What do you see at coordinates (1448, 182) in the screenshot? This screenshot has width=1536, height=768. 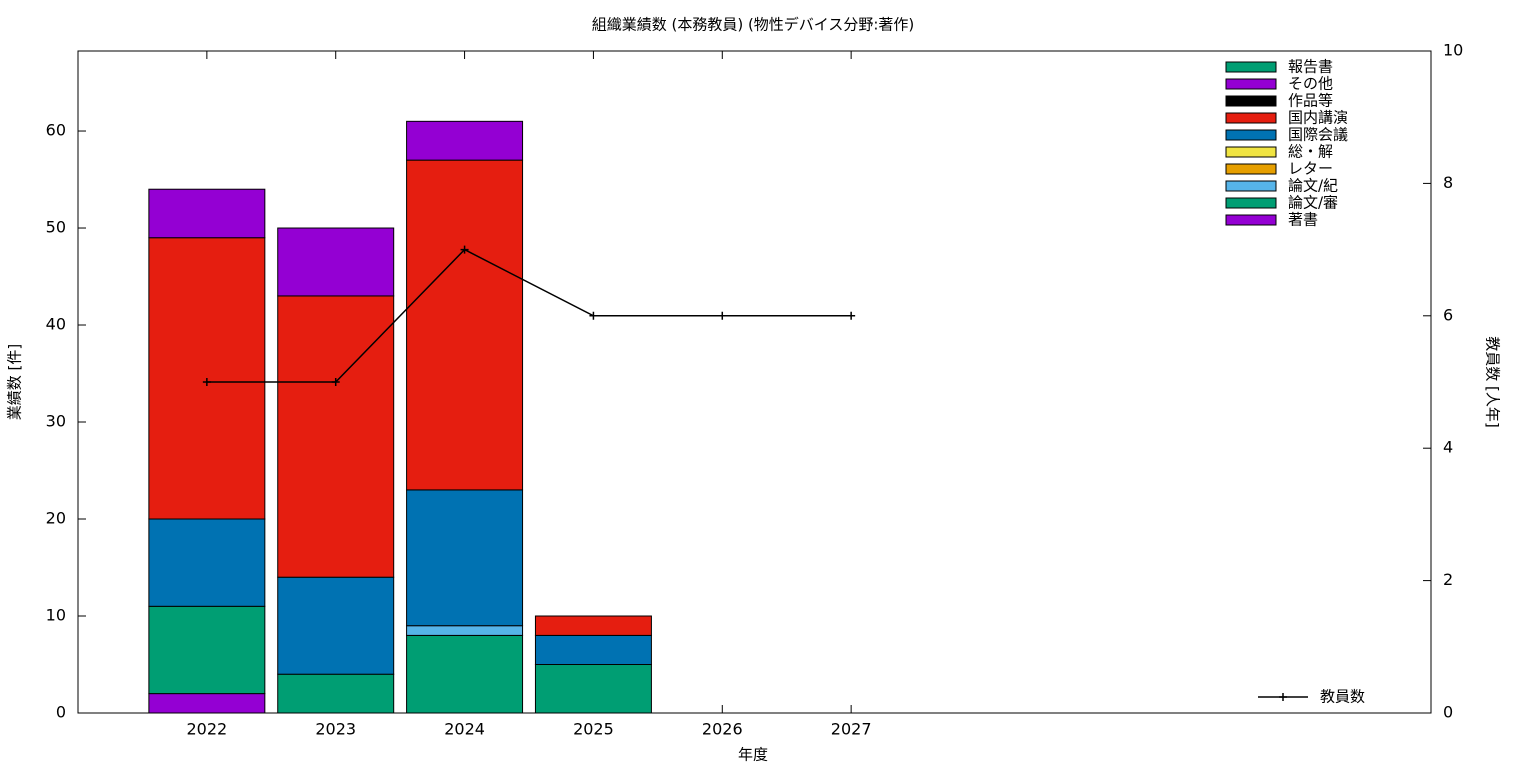 I see `y2-tick-label: 8` at bounding box center [1448, 182].